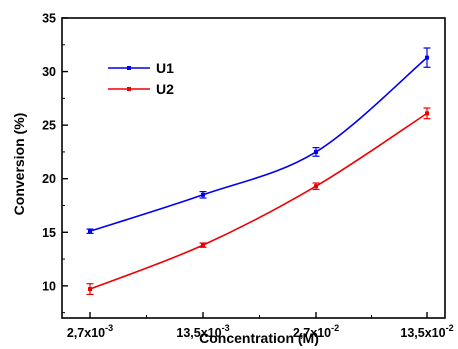  I want to click on y-axis-title: Conversion (%), so click(19, 164).